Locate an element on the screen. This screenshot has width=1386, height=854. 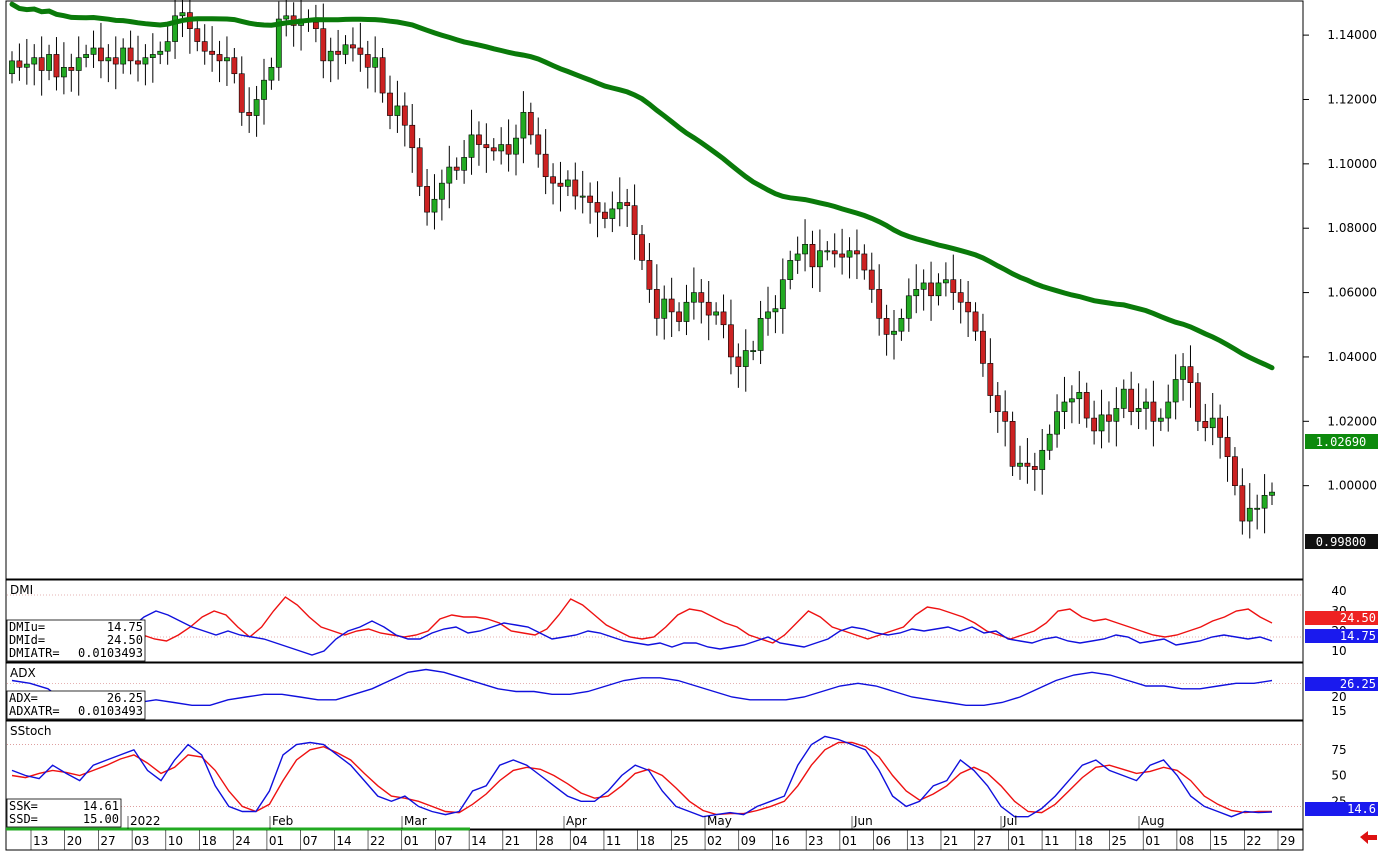
date-tick-label: 25 is located at coordinates (1118, 841).